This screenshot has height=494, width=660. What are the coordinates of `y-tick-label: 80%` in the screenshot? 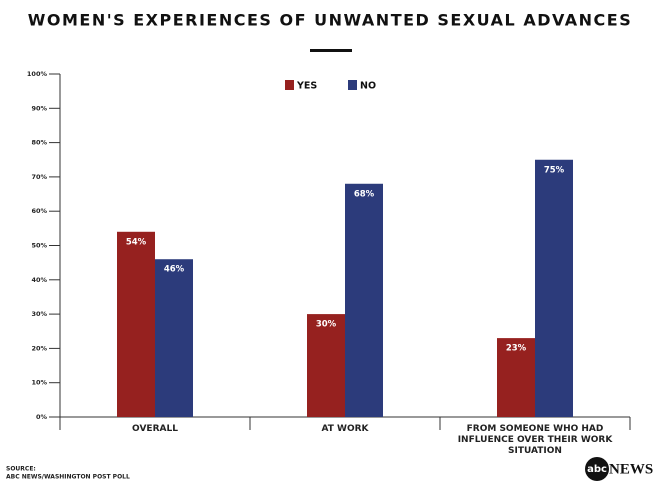 It's located at (39, 143).